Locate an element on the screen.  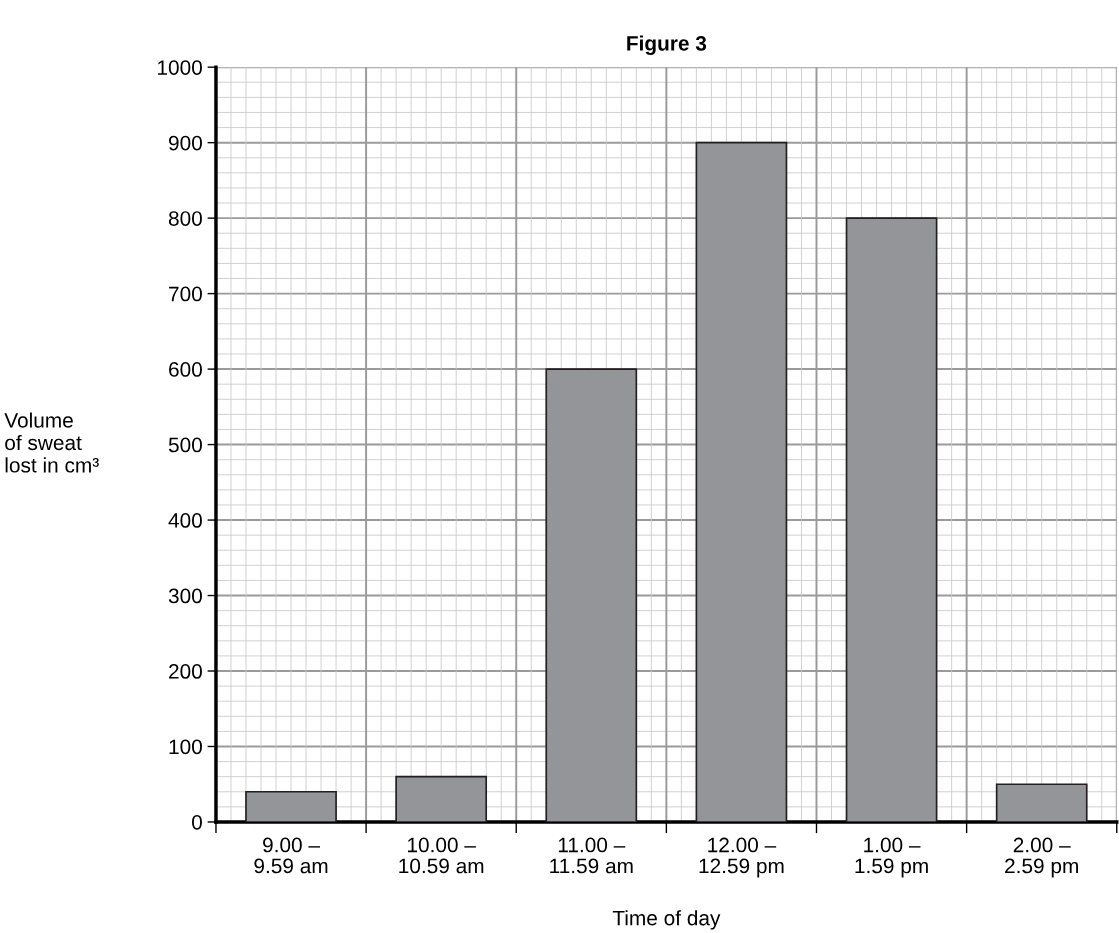
x-axis-title: Time of day is located at coordinates (666, 920).